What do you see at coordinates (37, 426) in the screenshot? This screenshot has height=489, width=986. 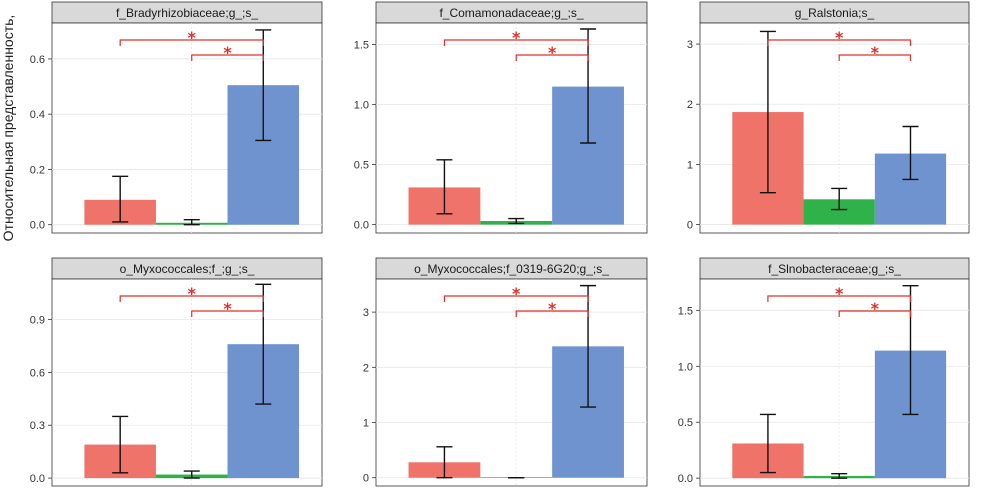 I see `y-tick-label: 0.3` at bounding box center [37, 426].